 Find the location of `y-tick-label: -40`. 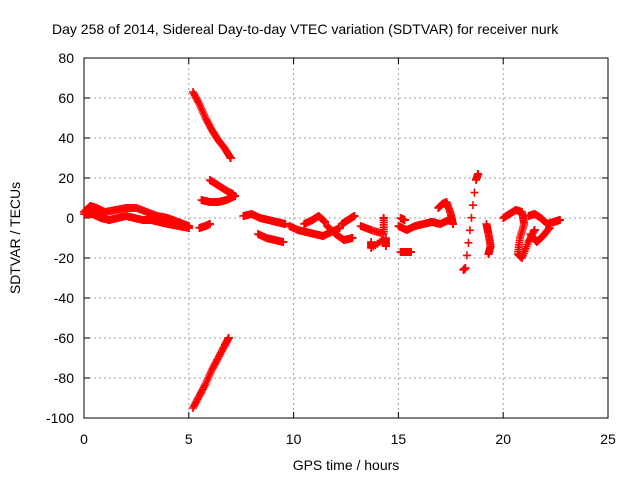

y-tick-label: -40 is located at coordinates (64, 298).